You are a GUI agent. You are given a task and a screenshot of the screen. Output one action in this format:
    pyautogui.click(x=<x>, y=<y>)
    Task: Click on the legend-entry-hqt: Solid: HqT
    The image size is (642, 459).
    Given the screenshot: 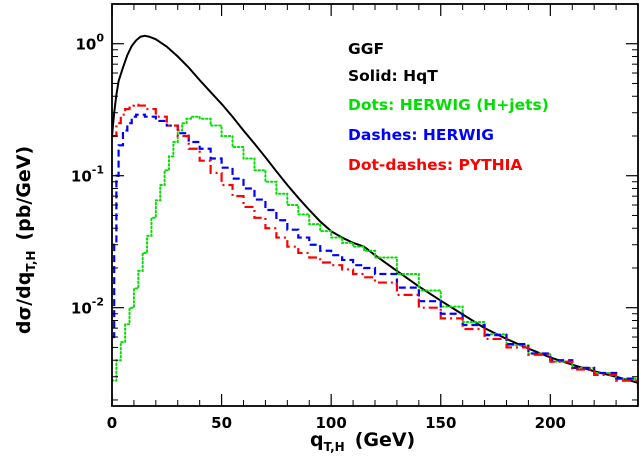 What is the action you would take?
    pyautogui.click(x=393, y=76)
    